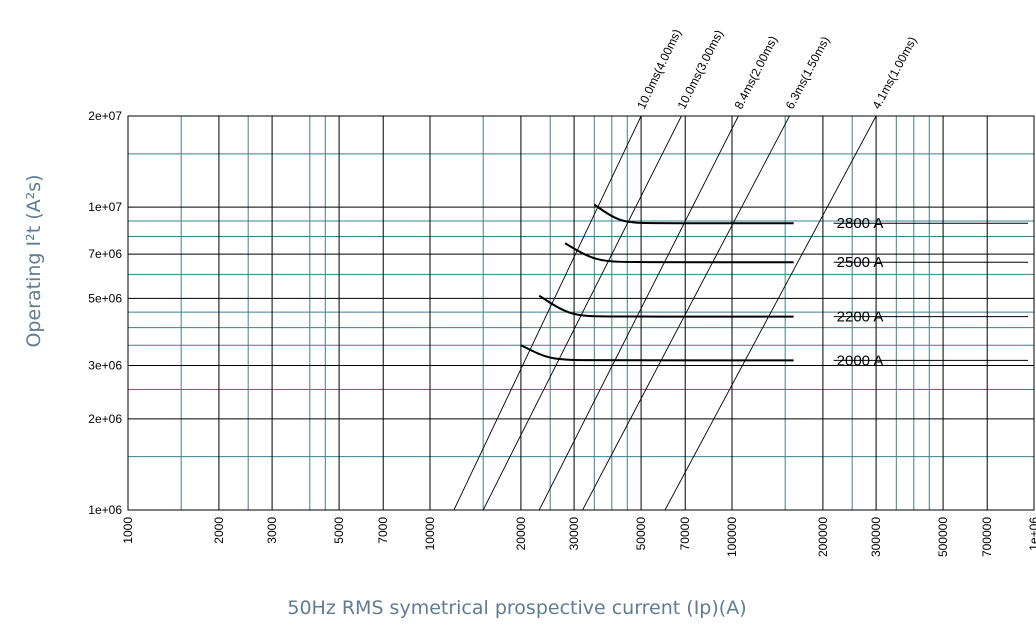 This screenshot has height=630, width=1036. What do you see at coordinates (105, 298) in the screenshot?
I see `y-tick-label: 5e+06` at bounding box center [105, 298].